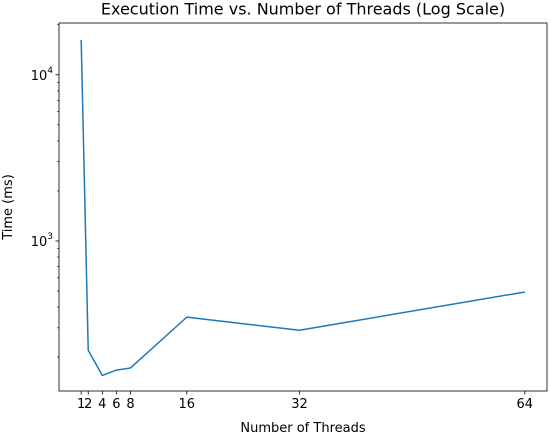  Describe the element at coordinates (102, 404) in the screenshot. I see `x-tick-label: 4` at that location.